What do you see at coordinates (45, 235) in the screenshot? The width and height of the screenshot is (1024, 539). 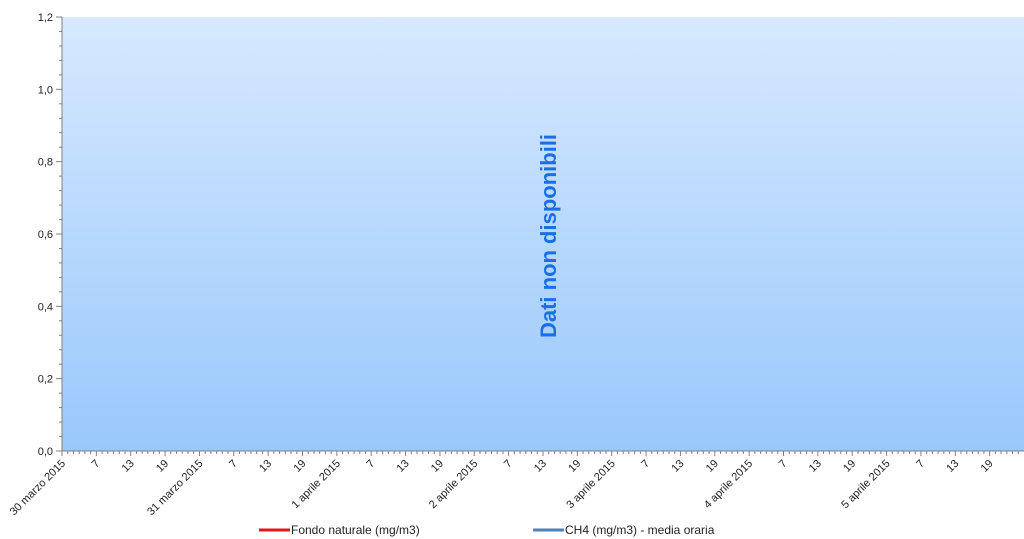 I see `y-tick-label: 0,6` at bounding box center [45, 235].